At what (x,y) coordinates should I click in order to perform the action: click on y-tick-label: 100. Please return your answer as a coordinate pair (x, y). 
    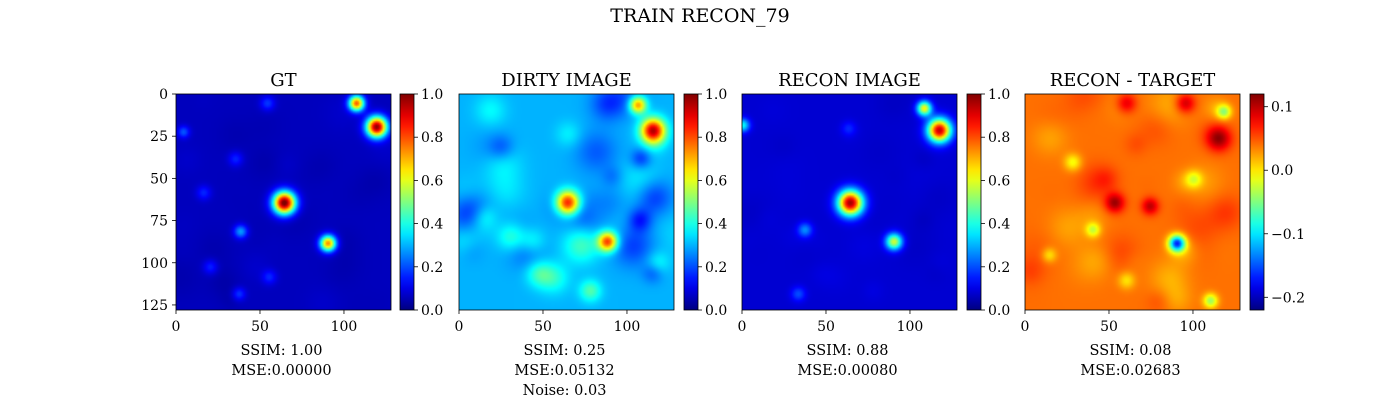
    Looking at the image, I should click on (154, 264).